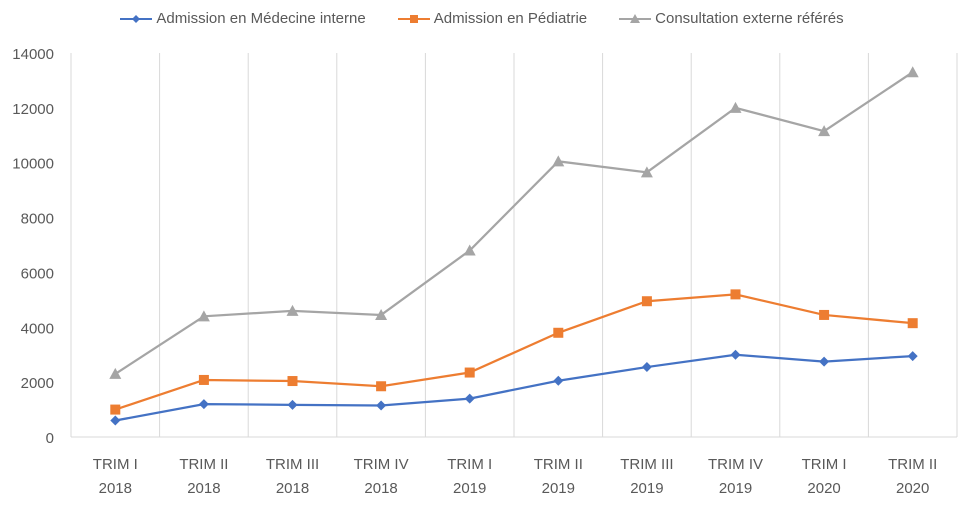 The height and width of the screenshot is (515, 964). What do you see at coordinates (33, 109) in the screenshot?
I see `y-tick-label: 12000` at bounding box center [33, 109].